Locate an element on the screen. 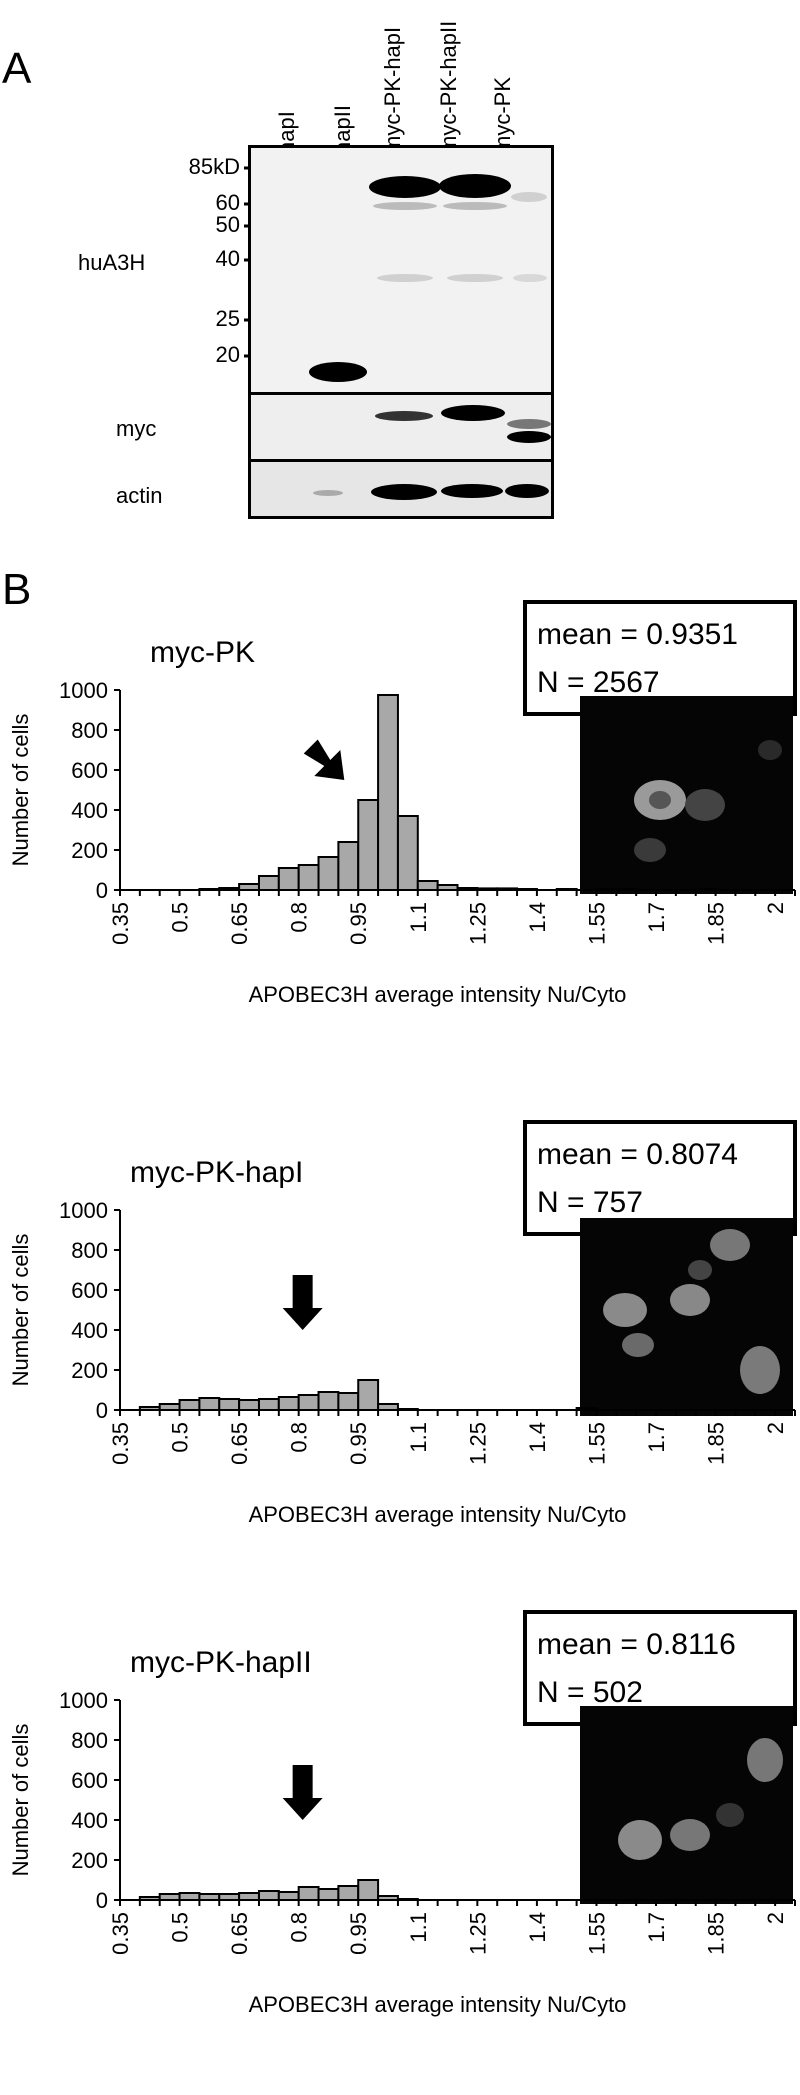 This screenshot has width=800, height=2095. panel-b-letter: B is located at coordinates (17, 589).